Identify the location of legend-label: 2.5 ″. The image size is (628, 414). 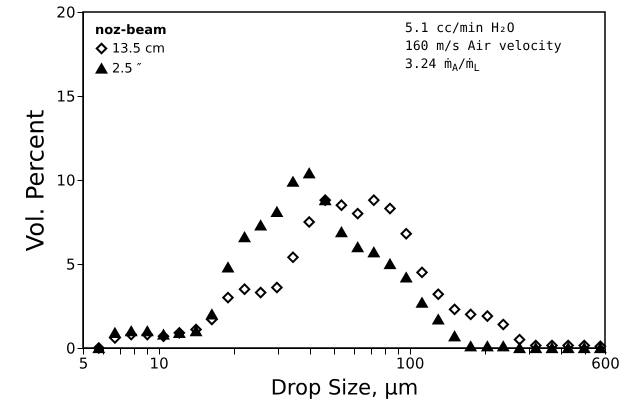
(127, 69).